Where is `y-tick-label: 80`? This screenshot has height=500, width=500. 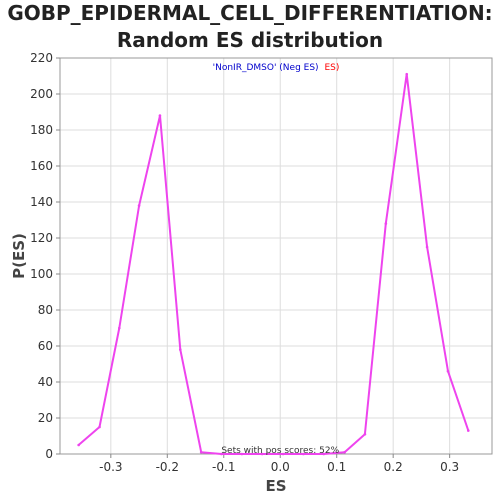
y-tick-label: 80 is located at coordinates (45, 310).